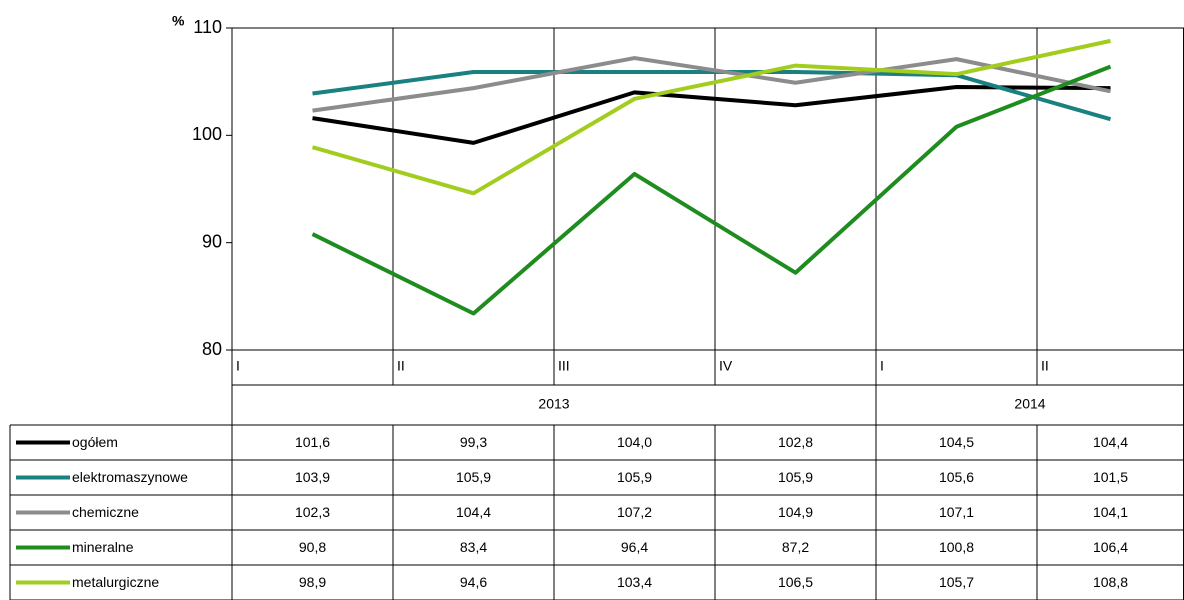  Describe the element at coordinates (473, 582) in the screenshot. I see `table-cell: 94,6` at that location.